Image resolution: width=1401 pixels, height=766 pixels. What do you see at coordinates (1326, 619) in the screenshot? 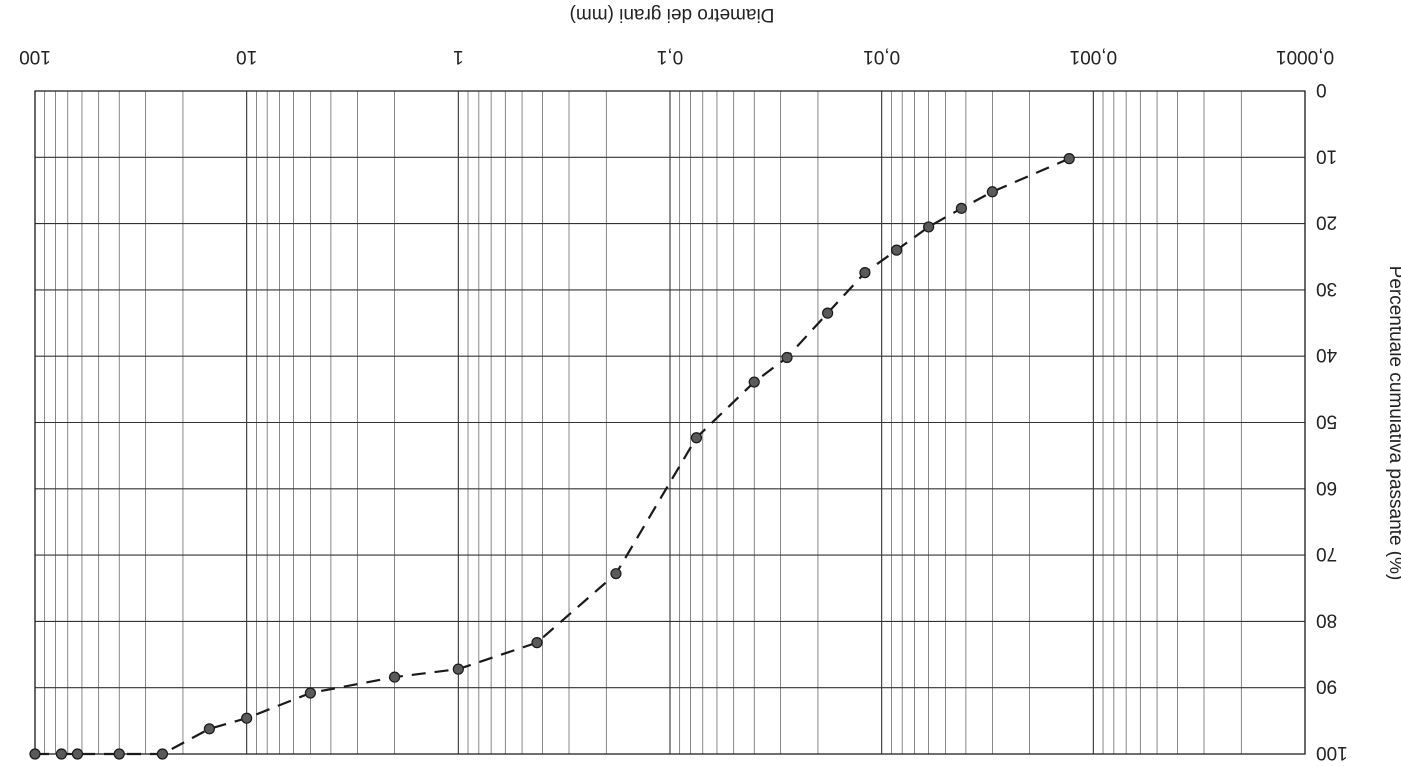
I see `y-tick-label: 80` at bounding box center [1326, 619].